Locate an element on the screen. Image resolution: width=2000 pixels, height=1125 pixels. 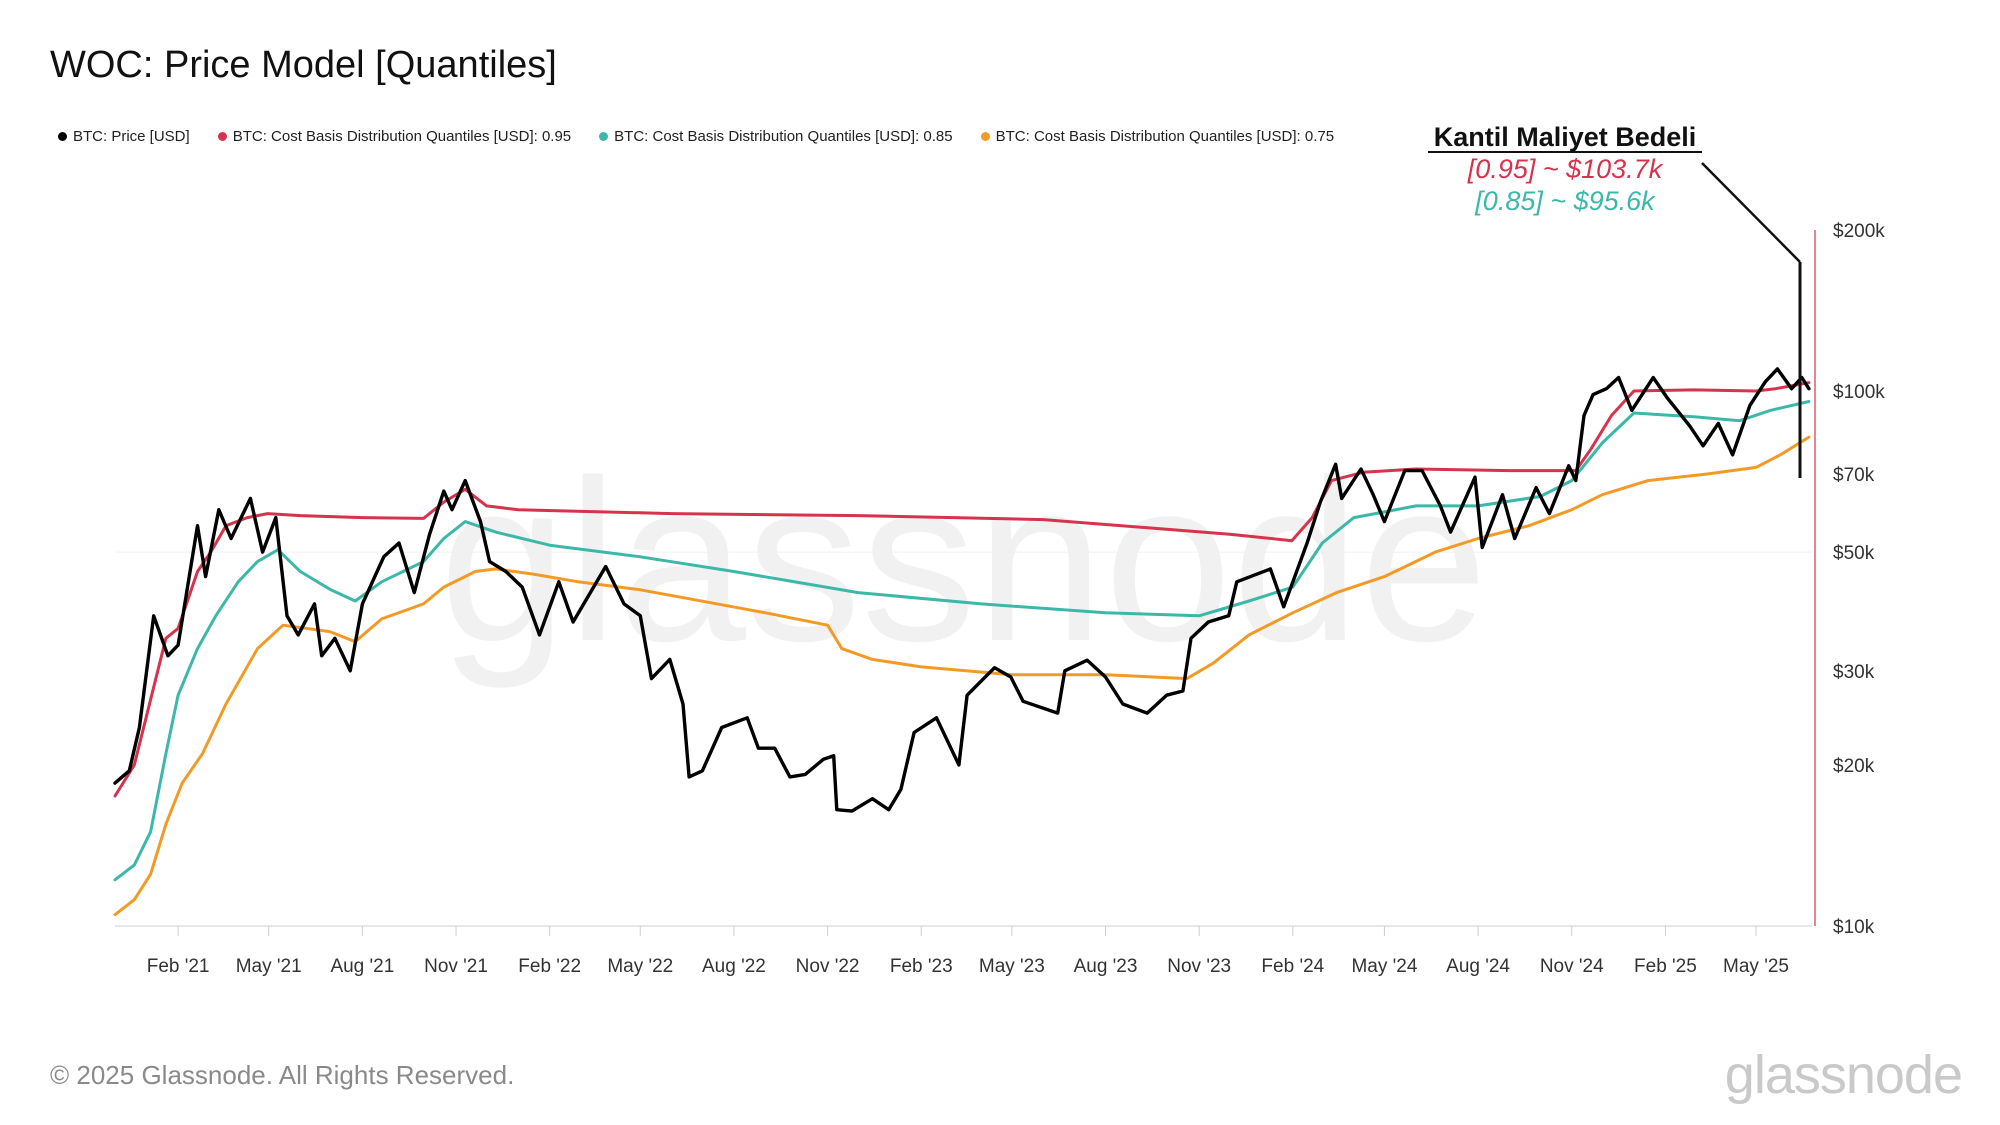
glassnode-logo: glassnode is located at coordinates (1843, 1075).